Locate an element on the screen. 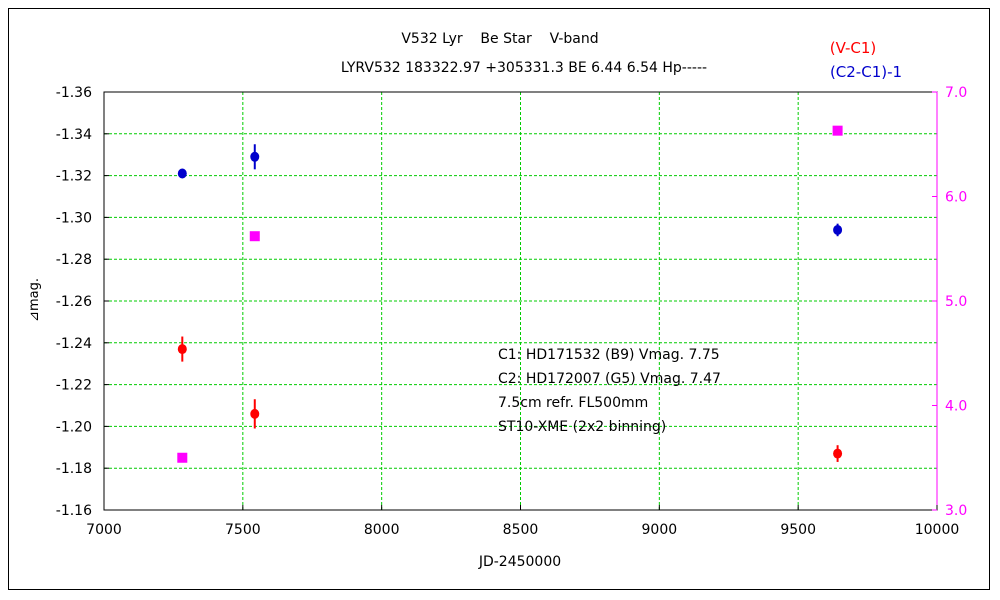 This screenshot has height=600, width=1000. y-tick-label-left: -1.18 is located at coordinates (74, 469).